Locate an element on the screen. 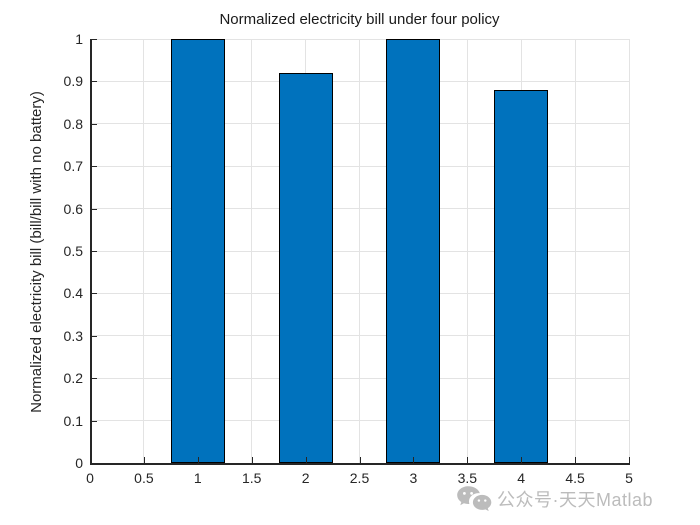 This screenshot has height=525, width=700. x-tick-label: 1 is located at coordinates (197, 478).